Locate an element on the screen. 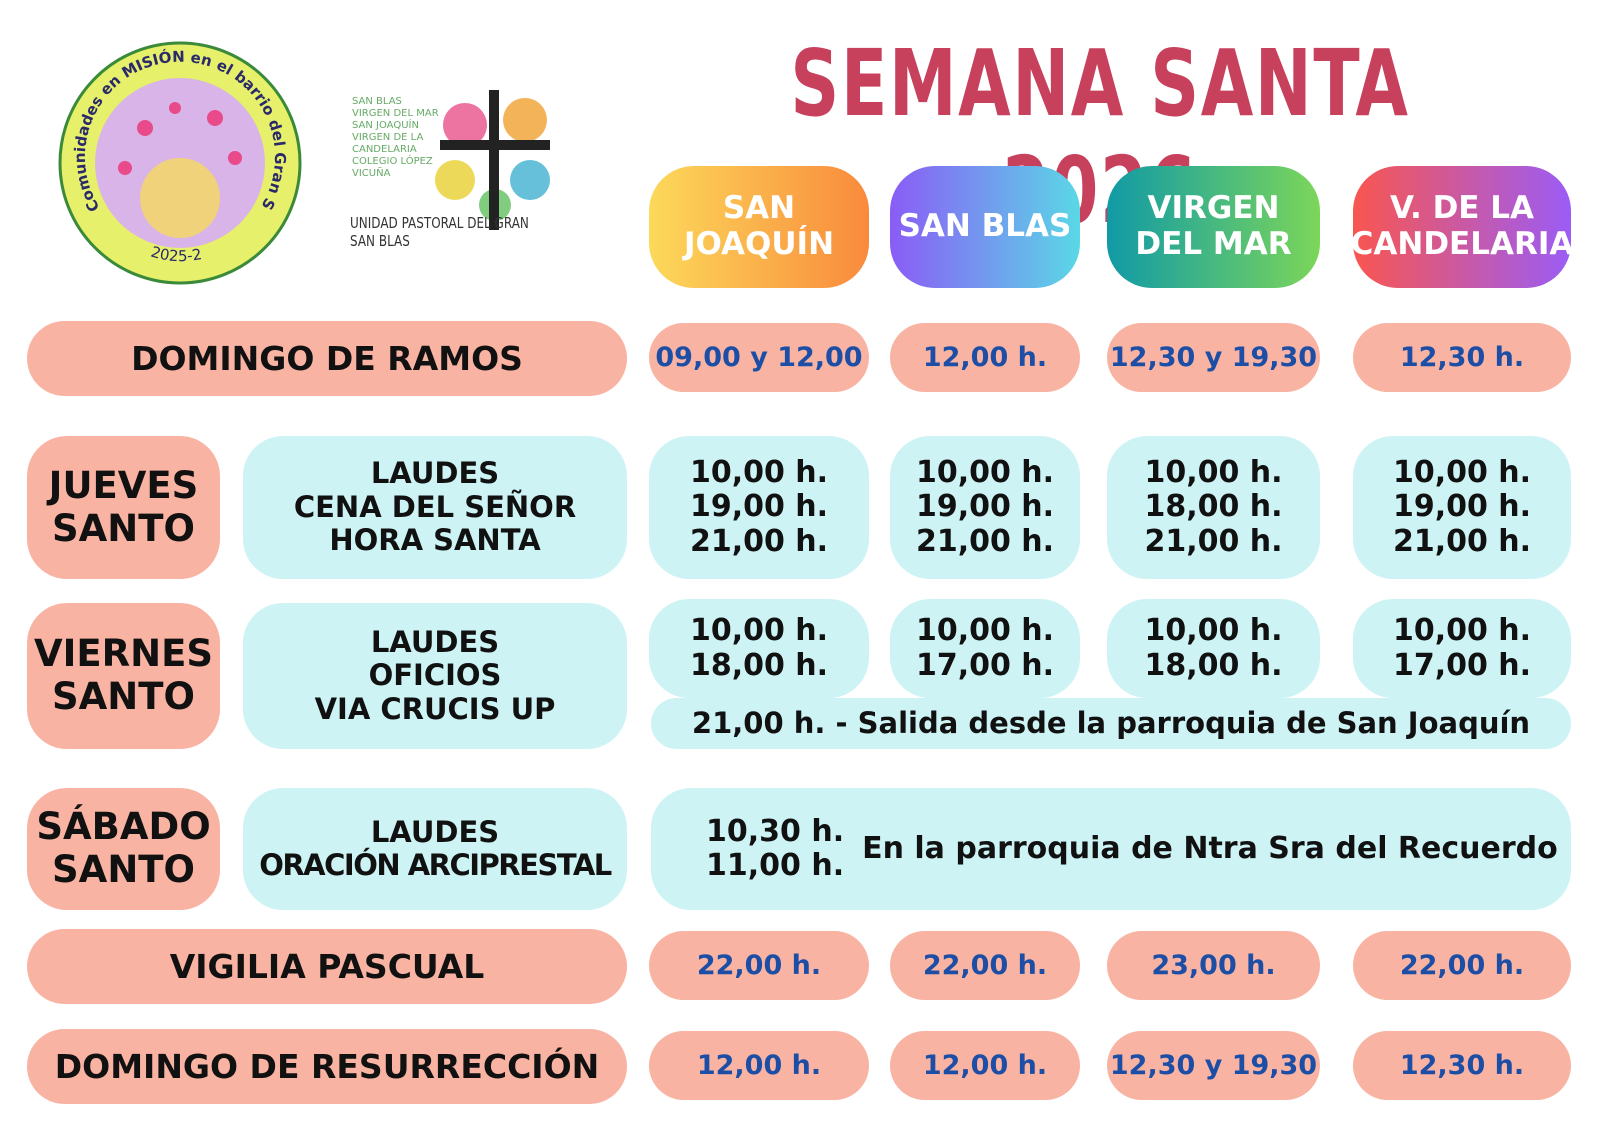  activity: OFICIOS is located at coordinates (435, 675).